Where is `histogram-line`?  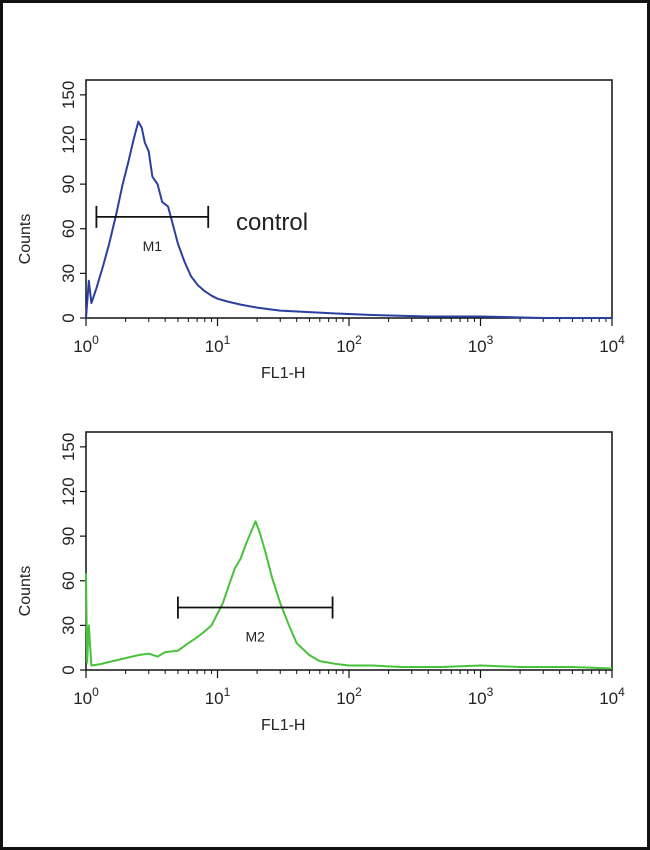 histogram-line is located at coordinates (349, 595).